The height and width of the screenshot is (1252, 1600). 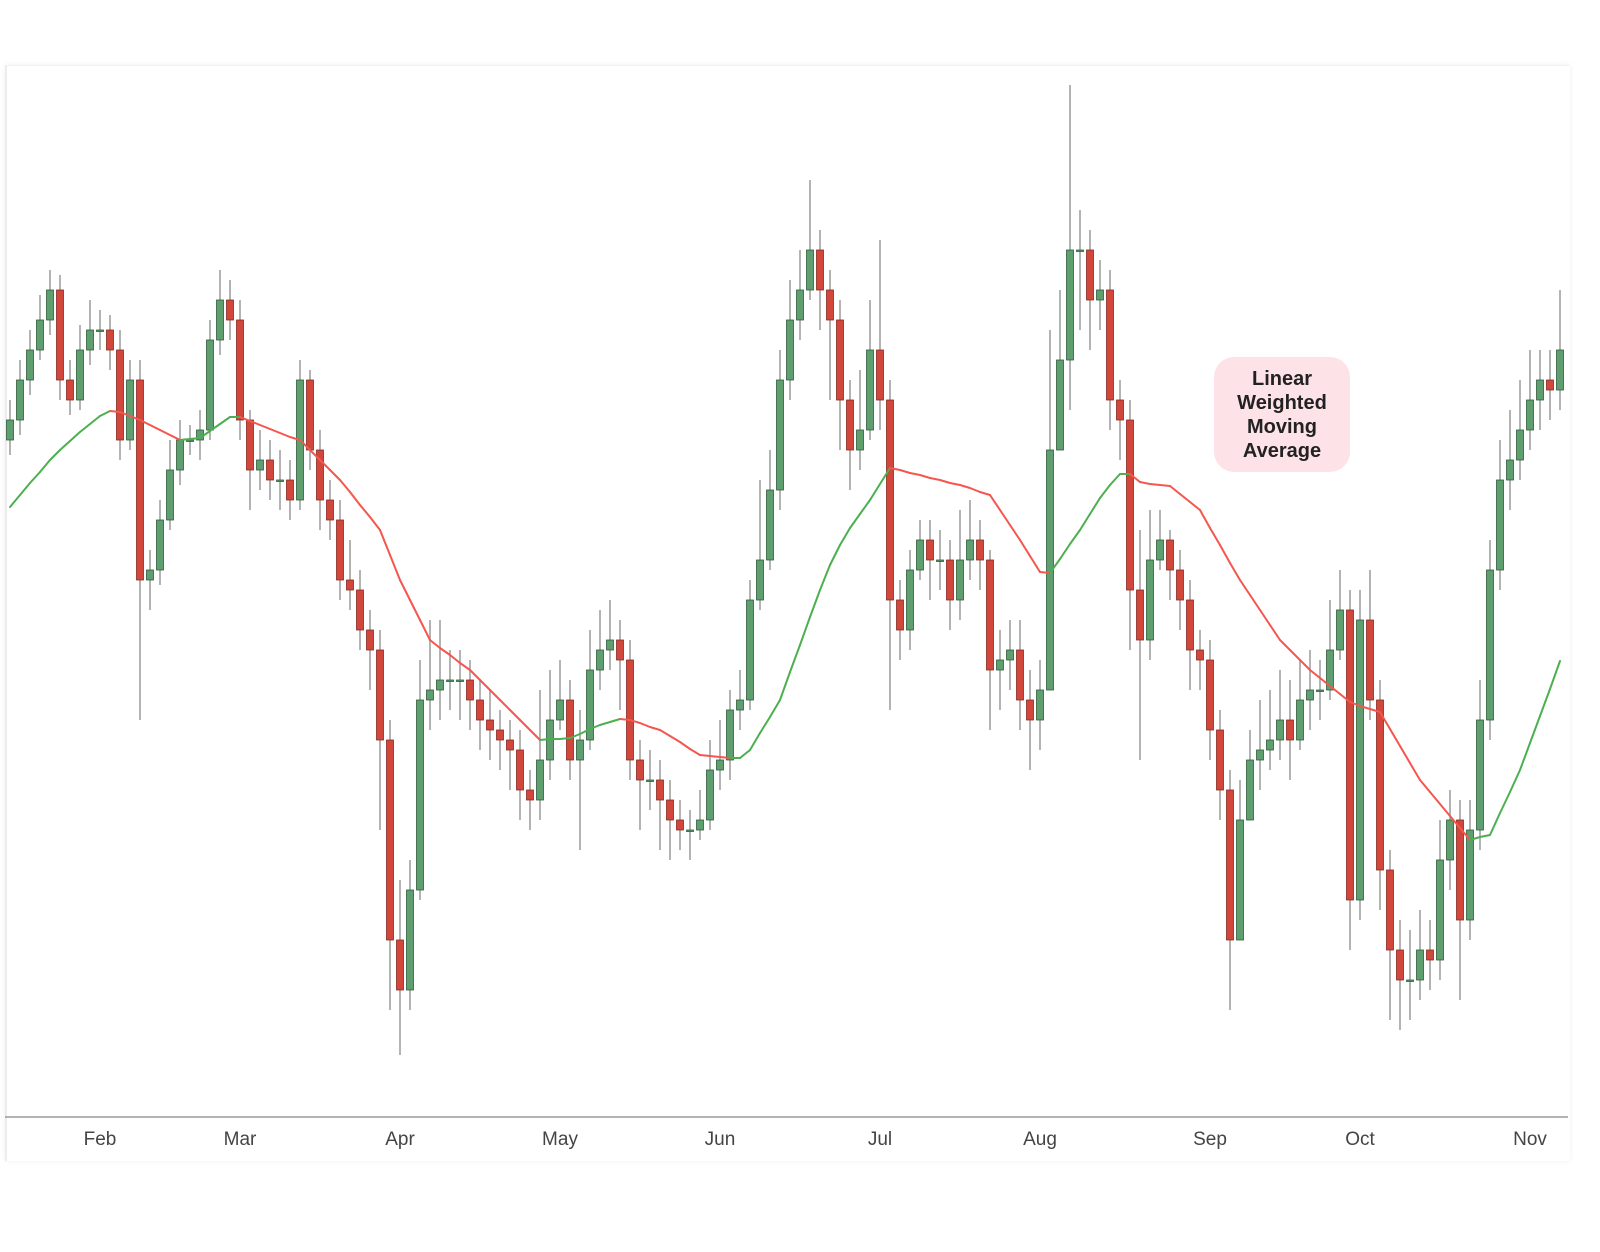 What do you see at coordinates (400, 1139) in the screenshot?
I see `x-tick-label: Apr` at bounding box center [400, 1139].